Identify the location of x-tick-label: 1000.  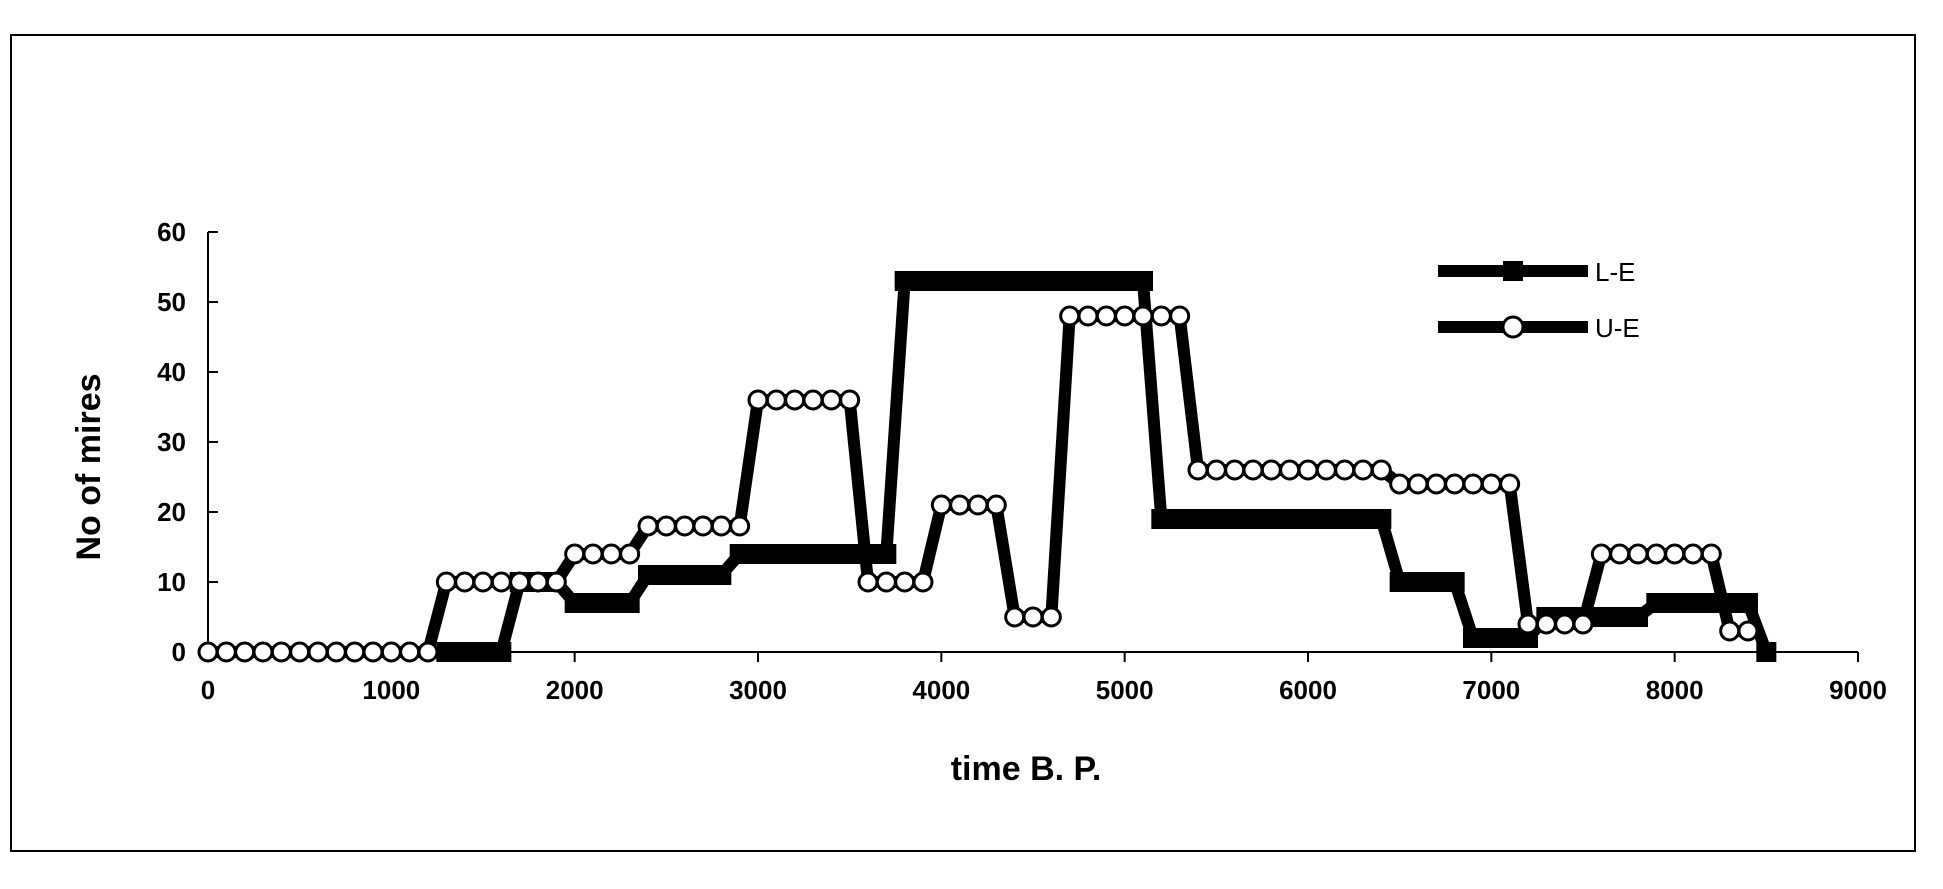
(391, 690).